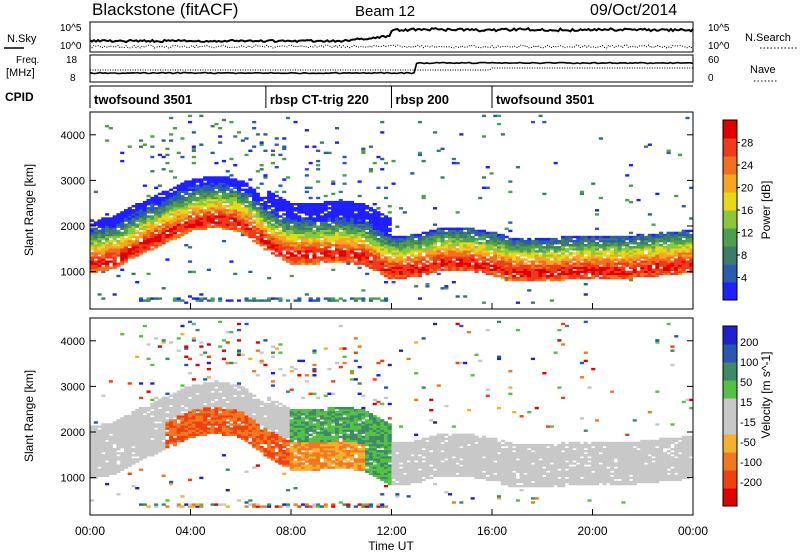  Describe the element at coordinates (747, 189) in the screenshot. I see `colorbar-tick-label: 20` at that location.